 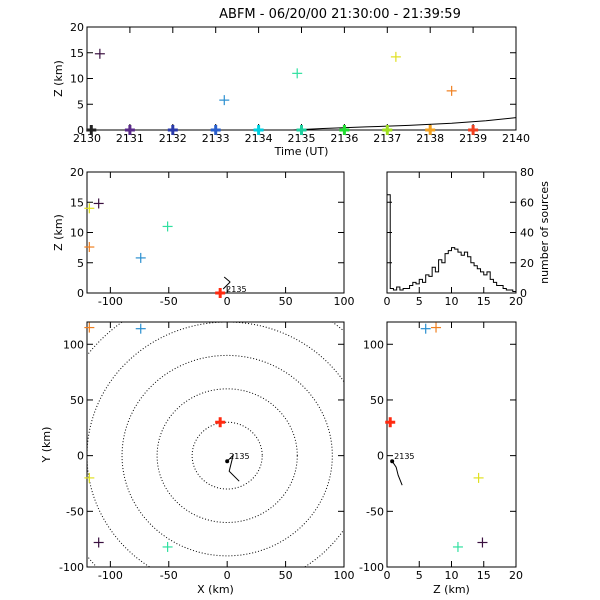 I want to click on range-ring, so click(x=227, y=455).